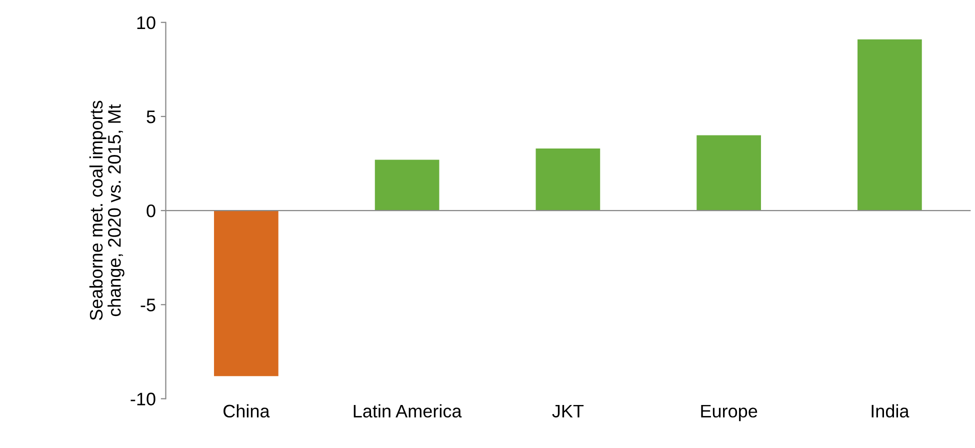  What do you see at coordinates (408, 411) in the screenshot?
I see `x-tick-label: Latin America` at bounding box center [408, 411].